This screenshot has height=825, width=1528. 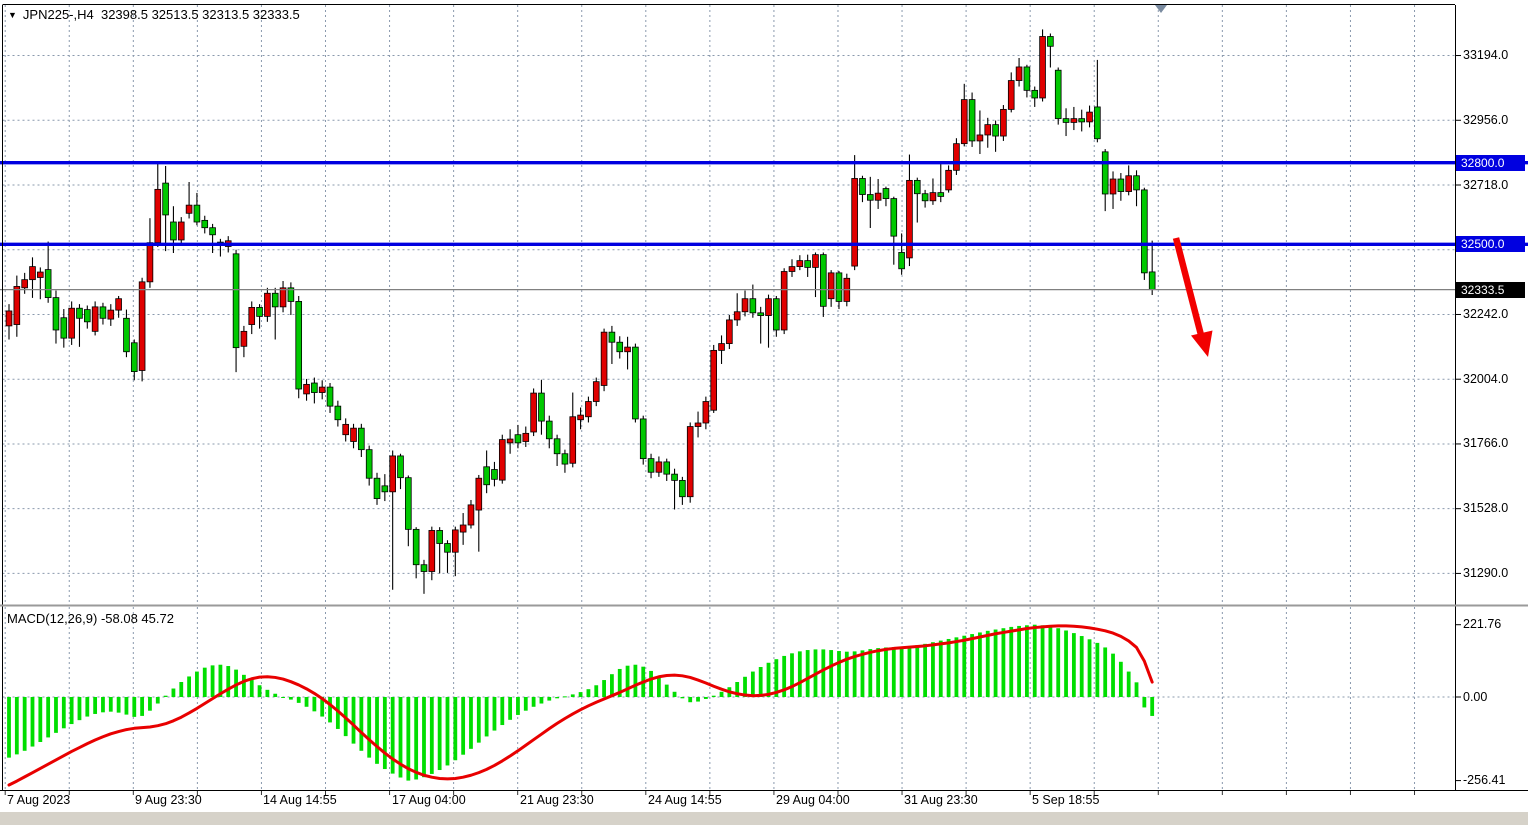 I want to click on symbol-dropdown-icon: ▼, so click(x=12, y=15).